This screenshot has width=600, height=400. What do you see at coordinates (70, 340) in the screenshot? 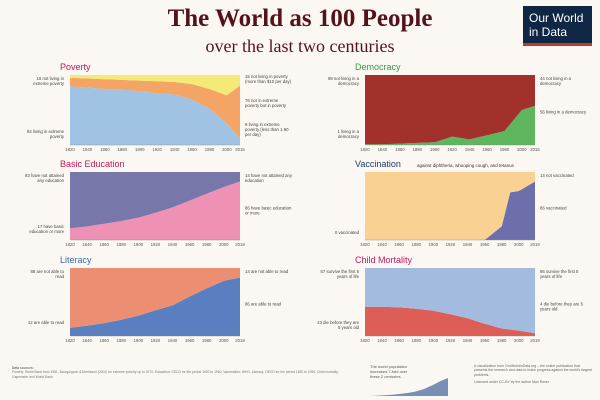
I see `literacy-tick-0: 1820` at bounding box center [70, 340].